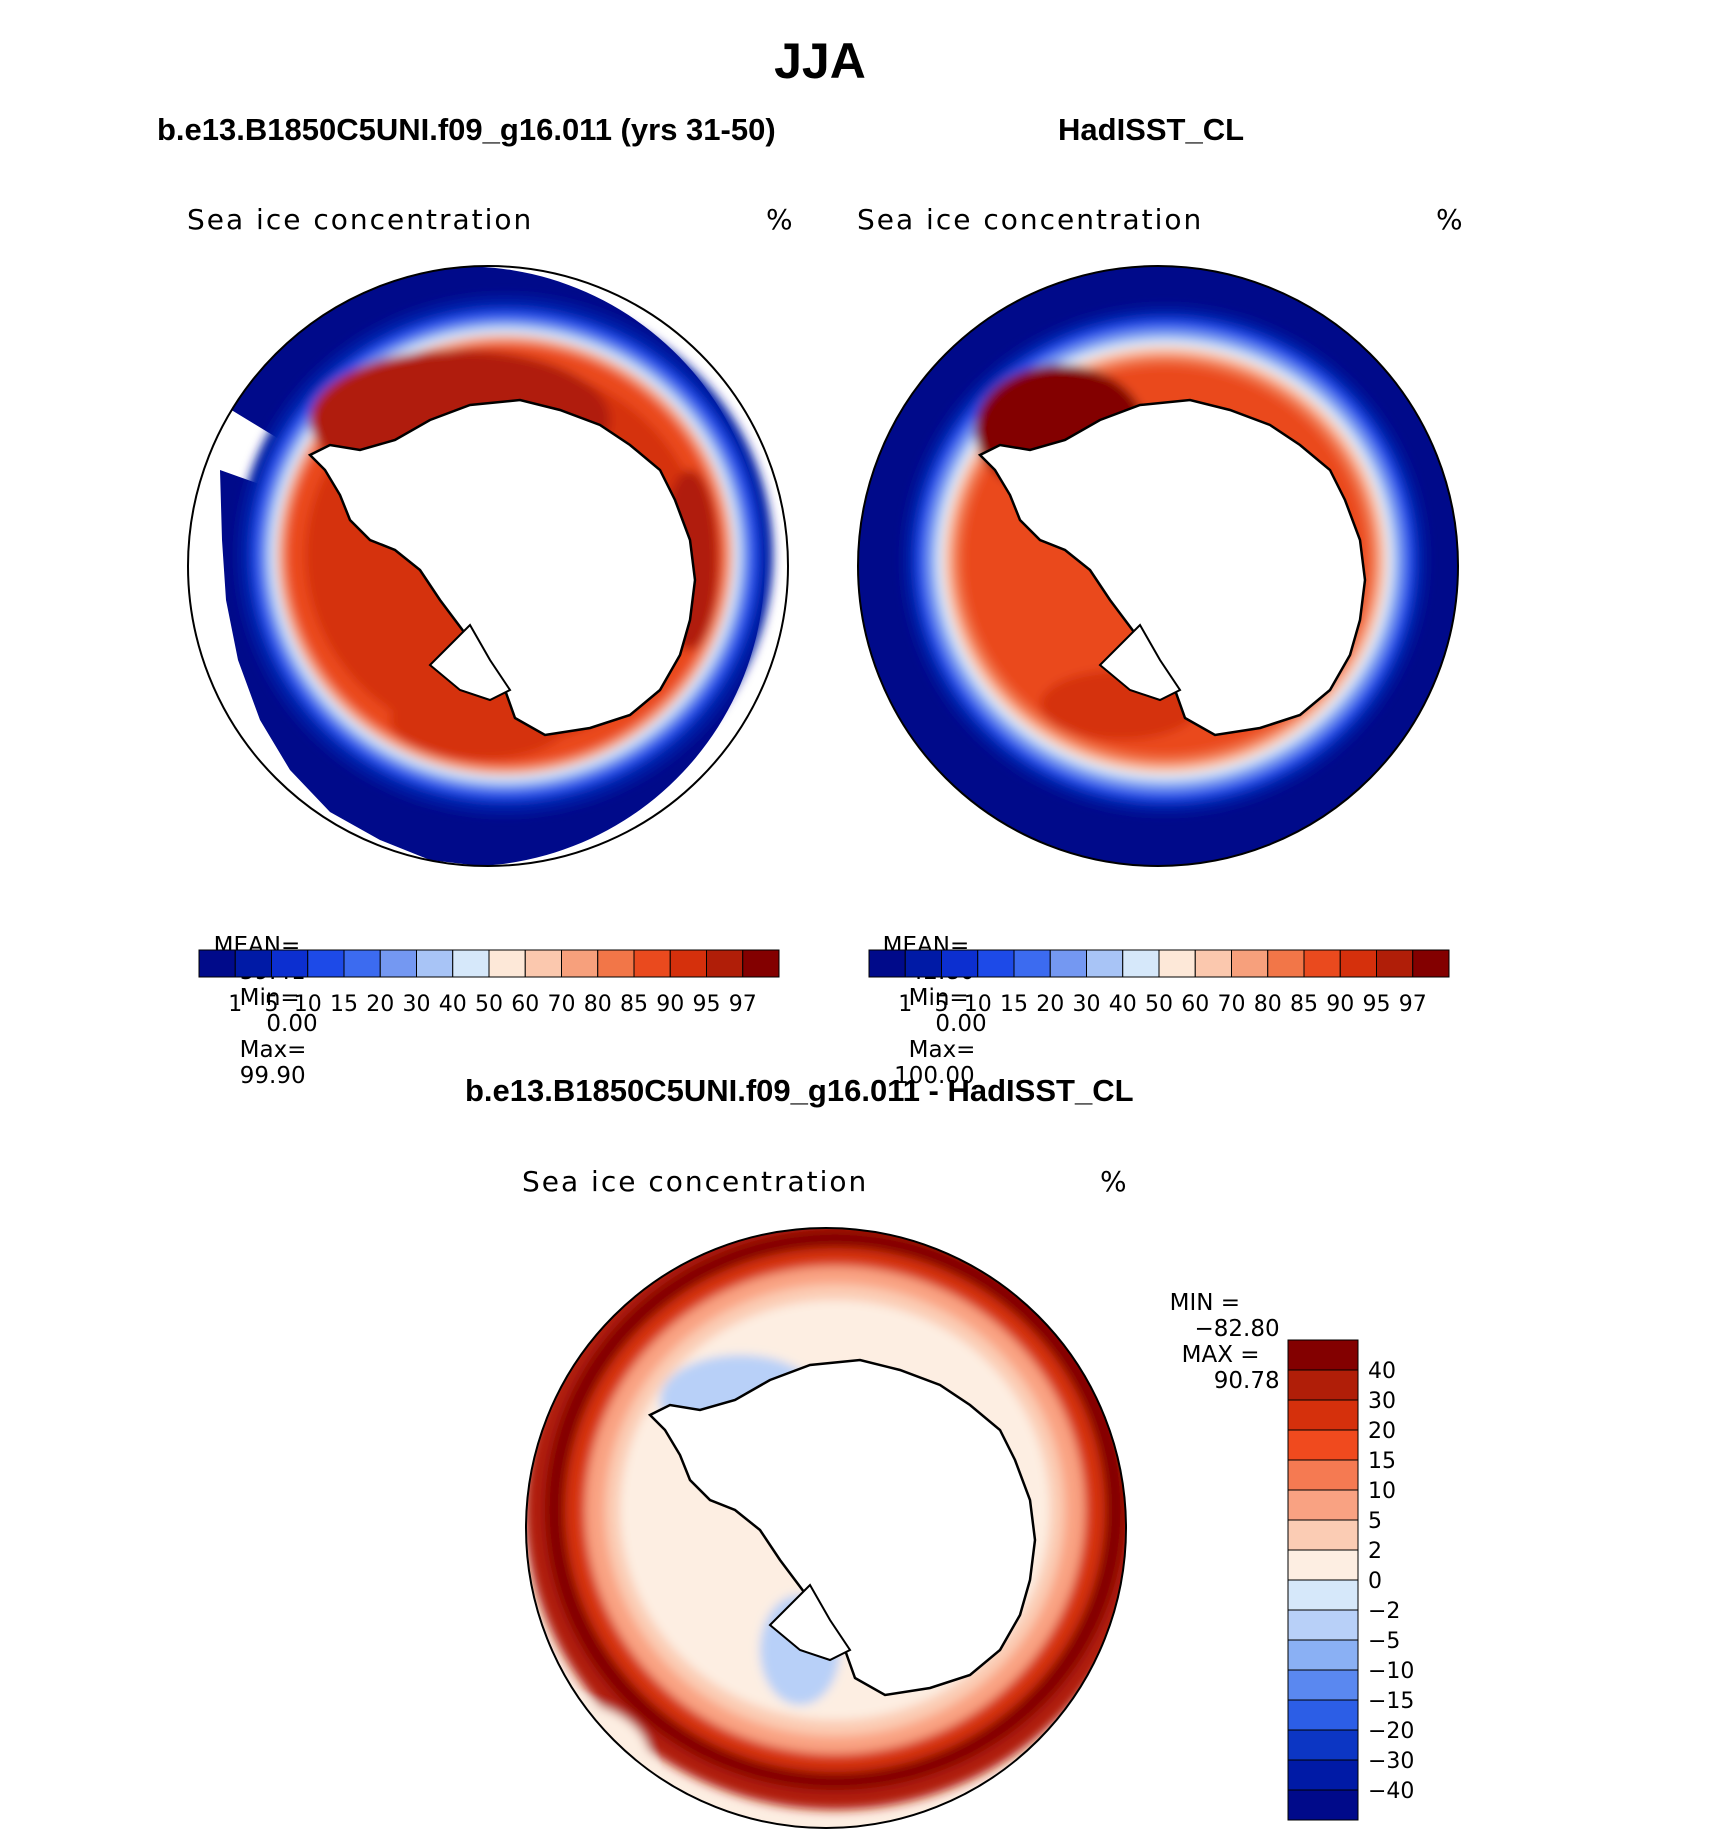  Describe the element at coordinates (961, 1024) in the screenshot. I see `right-min-value: 0.00` at that location.